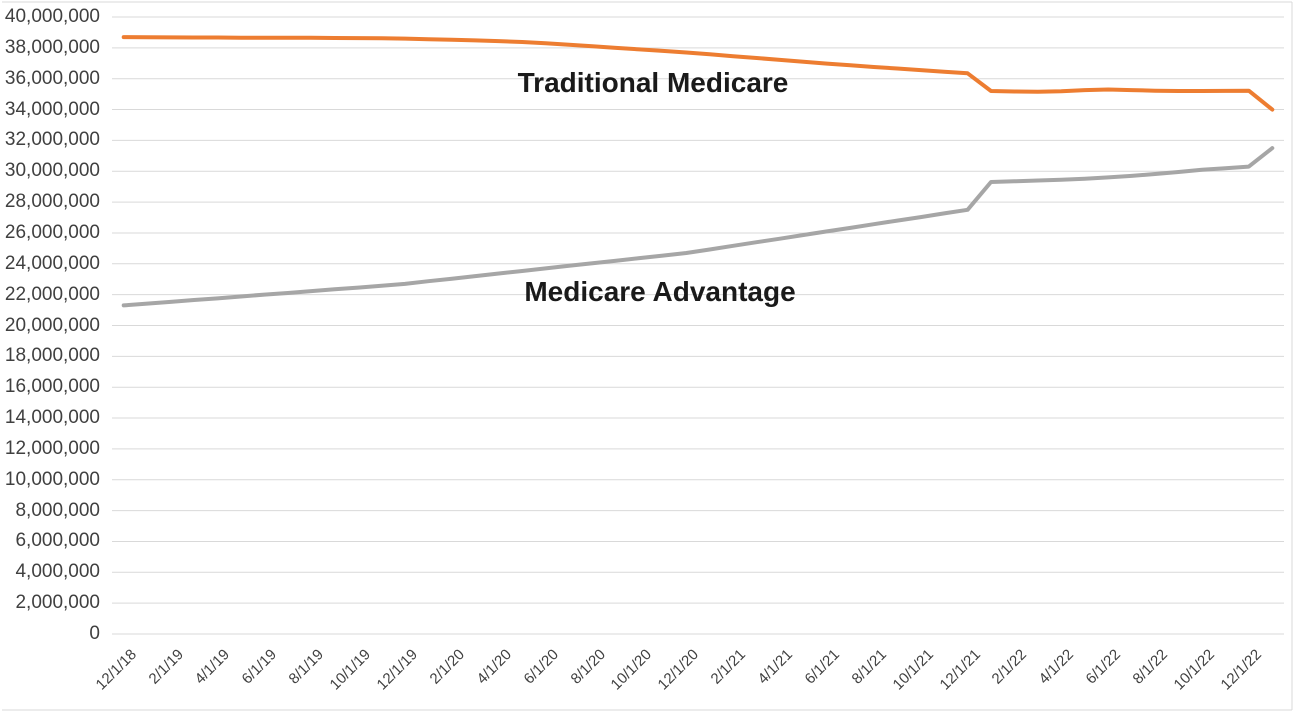 The height and width of the screenshot is (721, 1297). I want to click on series-label-medicare-advantage: Medicare Advantage, so click(660, 291).